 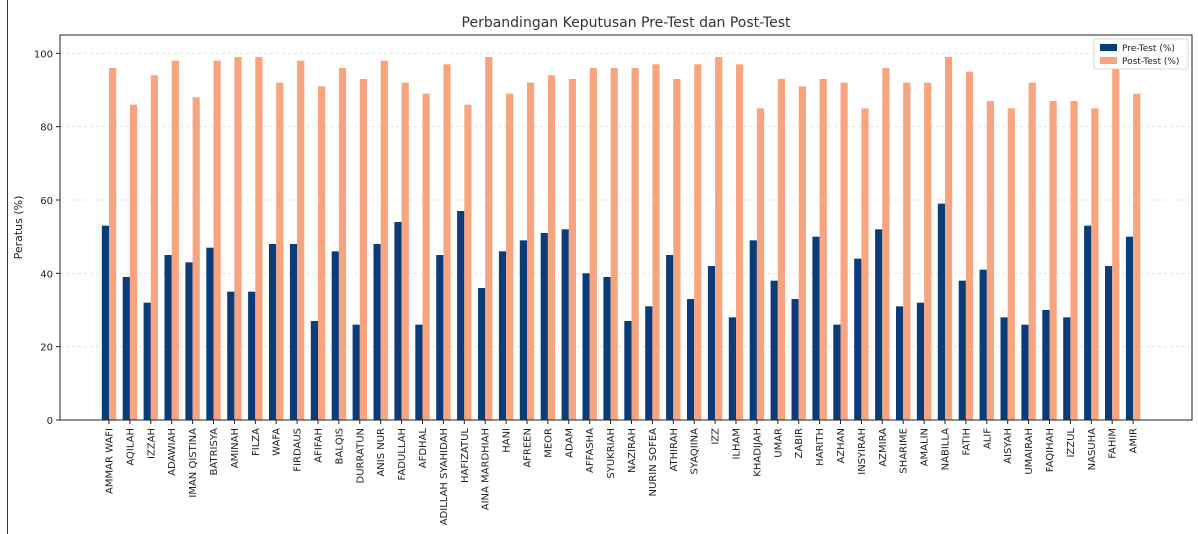 I want to click on x-tick-label: FATIH, so click(x=966, y=441).